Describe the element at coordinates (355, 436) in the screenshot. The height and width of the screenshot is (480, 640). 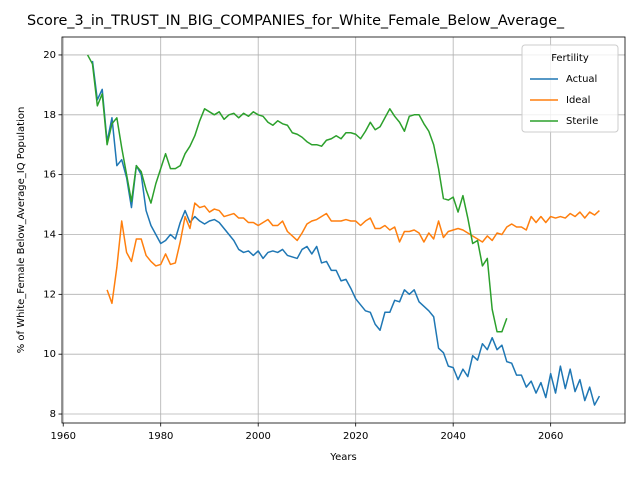
I see `x-tick-label: 2020` at that location.